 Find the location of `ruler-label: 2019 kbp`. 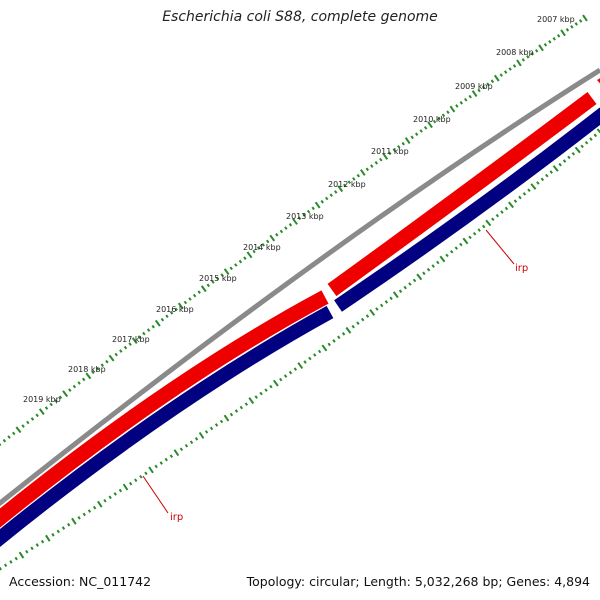

ruler-label: 2019 kbp is located at coordinates (42, 399).